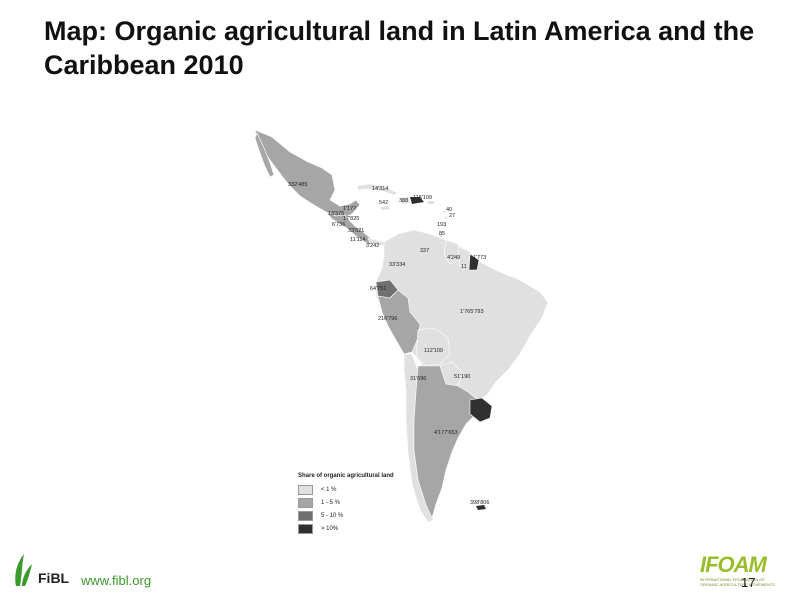 Image resolution: width=800 pixels, height=600 pixels. Describe the element at coordinates (417, 200) in the screenshot. I see `region-dominican-republic` at that location.